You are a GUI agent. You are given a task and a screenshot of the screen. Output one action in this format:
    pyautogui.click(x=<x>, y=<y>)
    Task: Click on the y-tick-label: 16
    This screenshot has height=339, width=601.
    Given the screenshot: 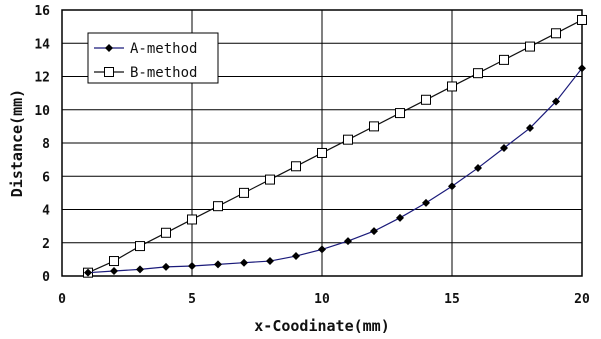 What is the action you would take?
    pyautogui.click(x=42, y=11)
    